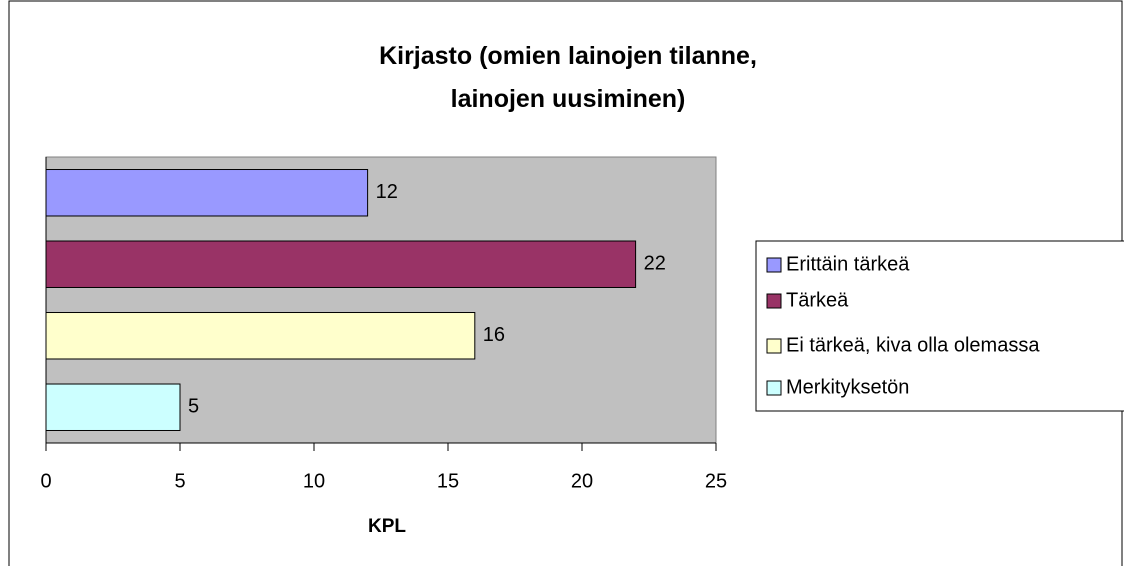 The image size is (1124, 566). I want to click on x-tick-label: 10, so click(314, 481).